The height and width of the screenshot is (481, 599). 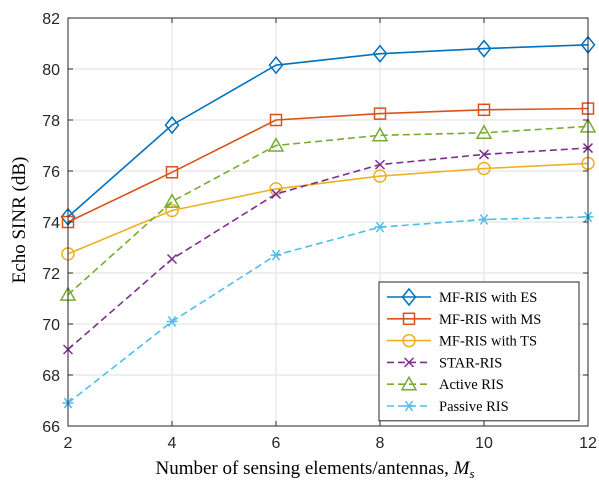 I want to click on y-tick-label: 82, so click(x=51, y=19).